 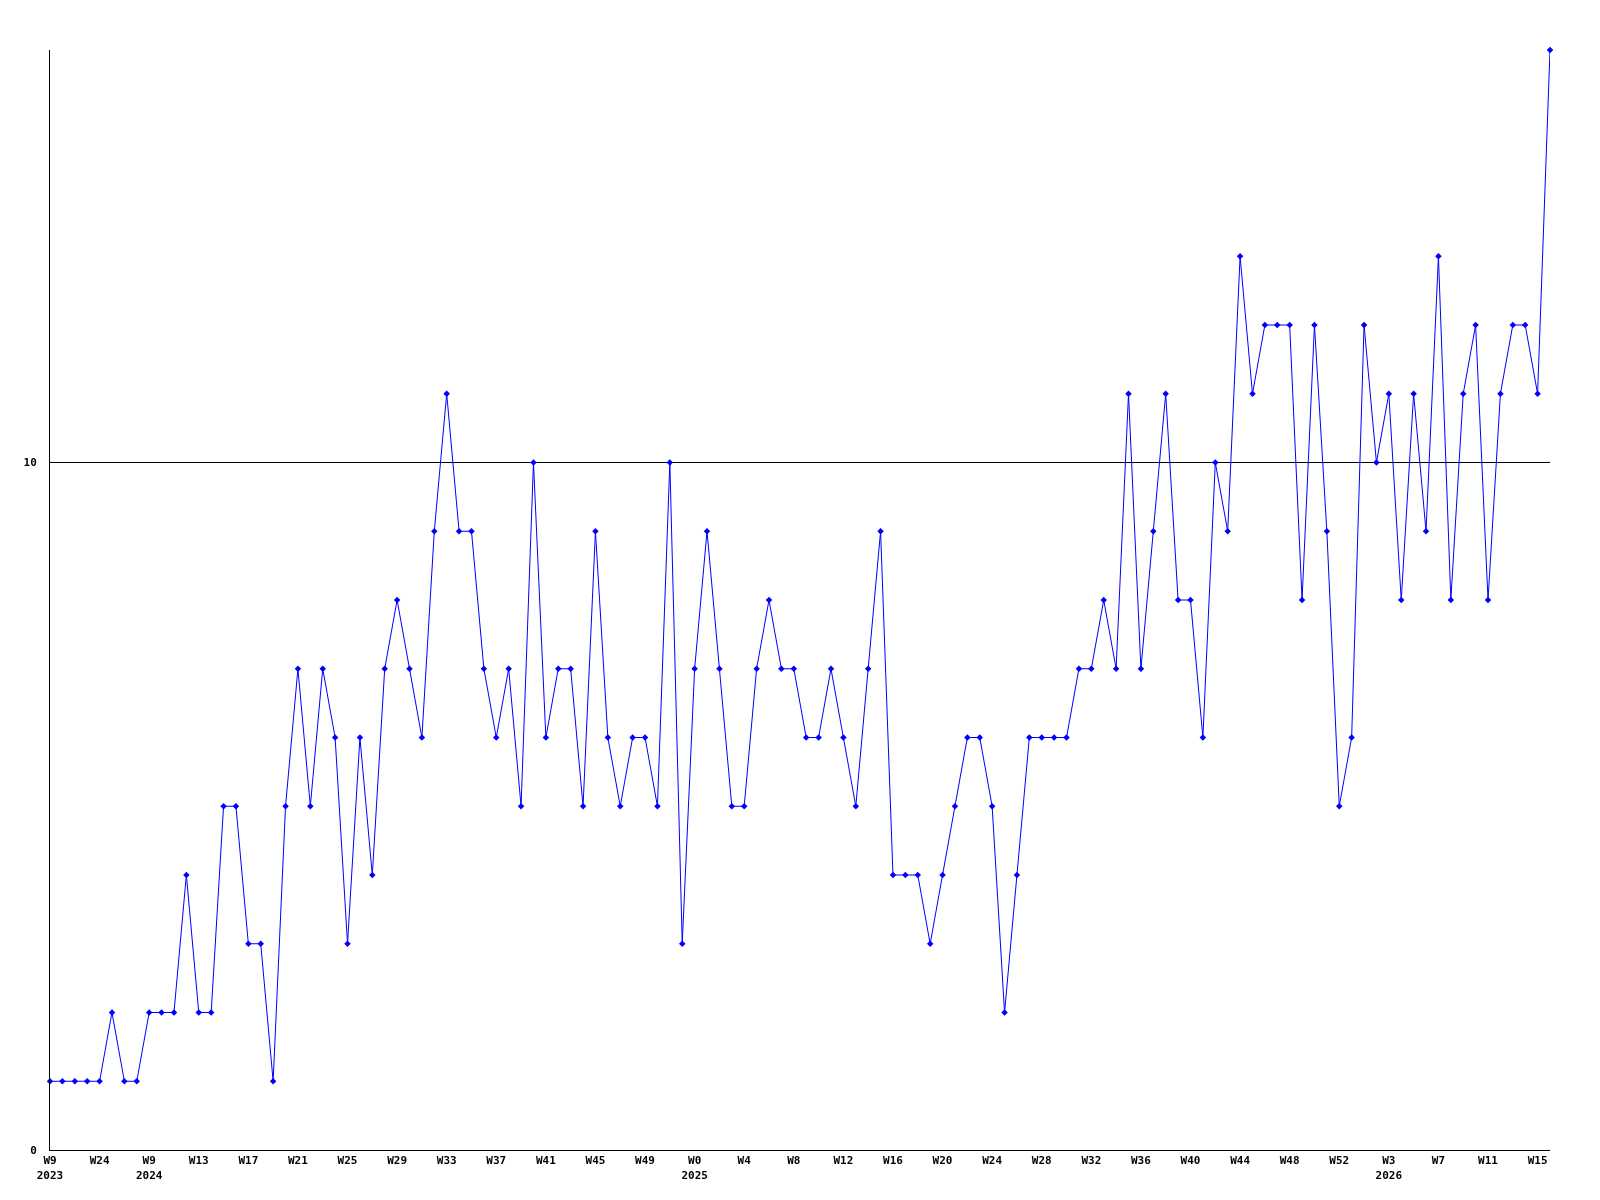 What do you see at coordinates (1091, 1161) in the screenshot?
I see `x-tick-label: W32` at bounding box center [1091, 1161].